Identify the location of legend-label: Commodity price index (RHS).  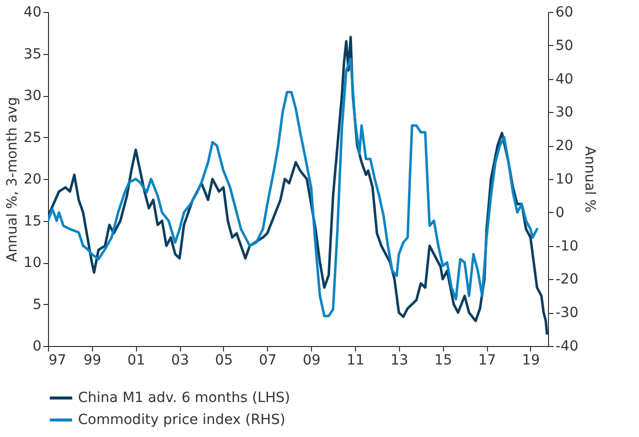
(182, 420).